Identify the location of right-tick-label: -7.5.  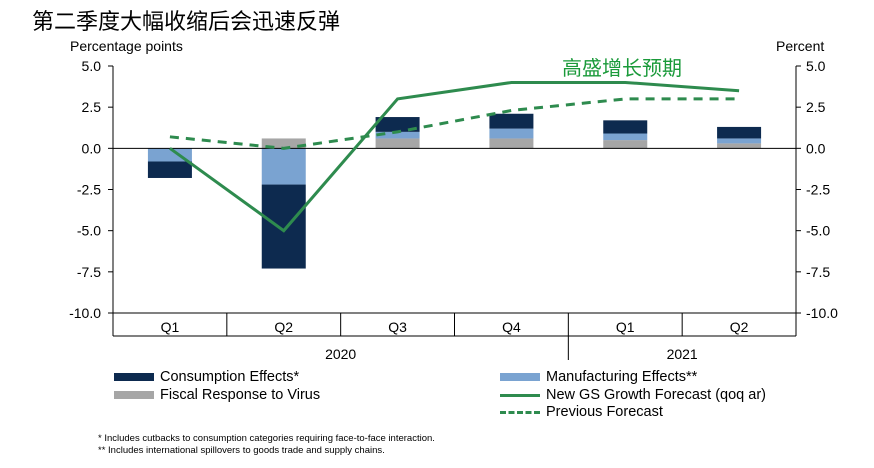
(818, 272).